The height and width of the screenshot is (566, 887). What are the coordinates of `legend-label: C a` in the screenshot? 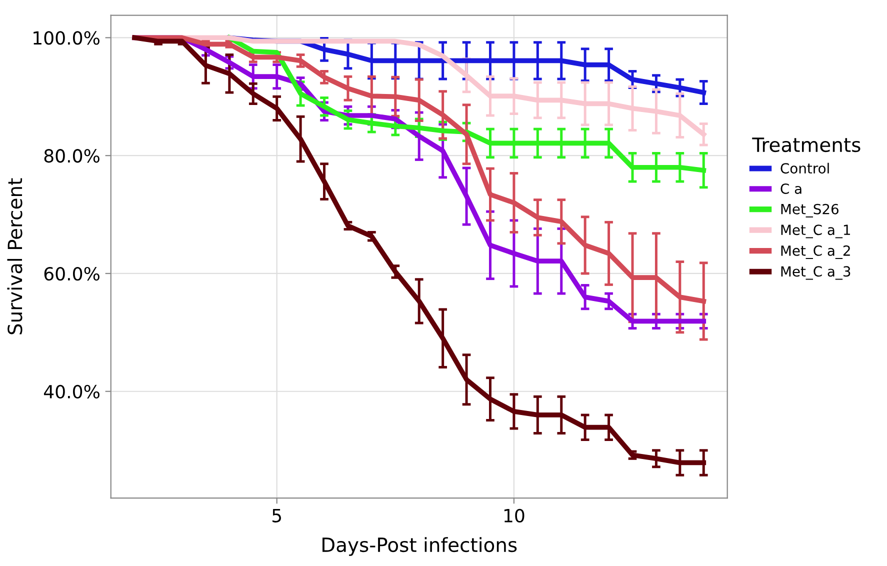 It's located at (791, 188).